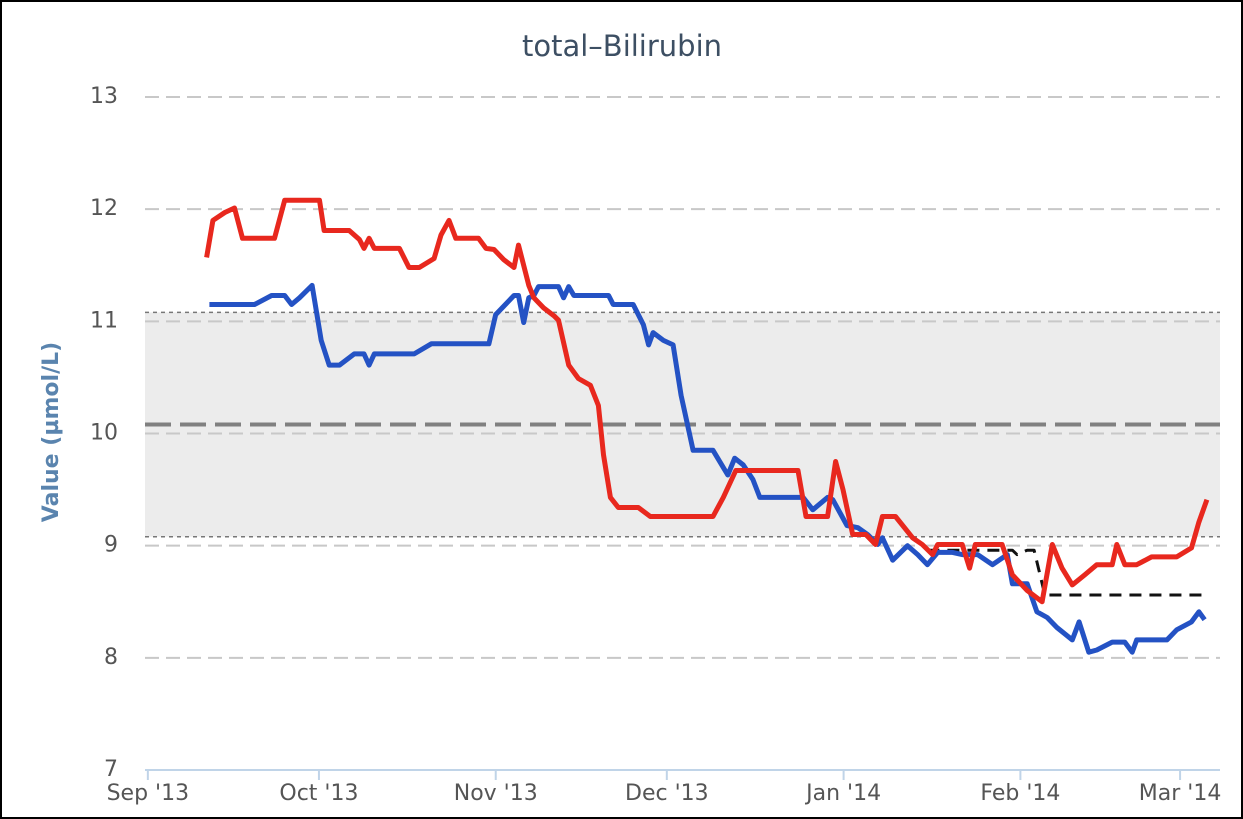 This screenshot has width=1243, height=819. I want to click on x-tick-label: Jan '14, so click(842, 793).